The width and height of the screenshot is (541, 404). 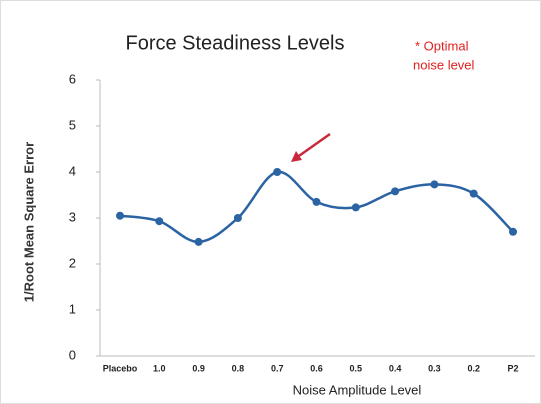 What do you see at coordinates (72, 308) in the screenshot?
I see `y-tick-label: 1` at bounding box center [72, 308].